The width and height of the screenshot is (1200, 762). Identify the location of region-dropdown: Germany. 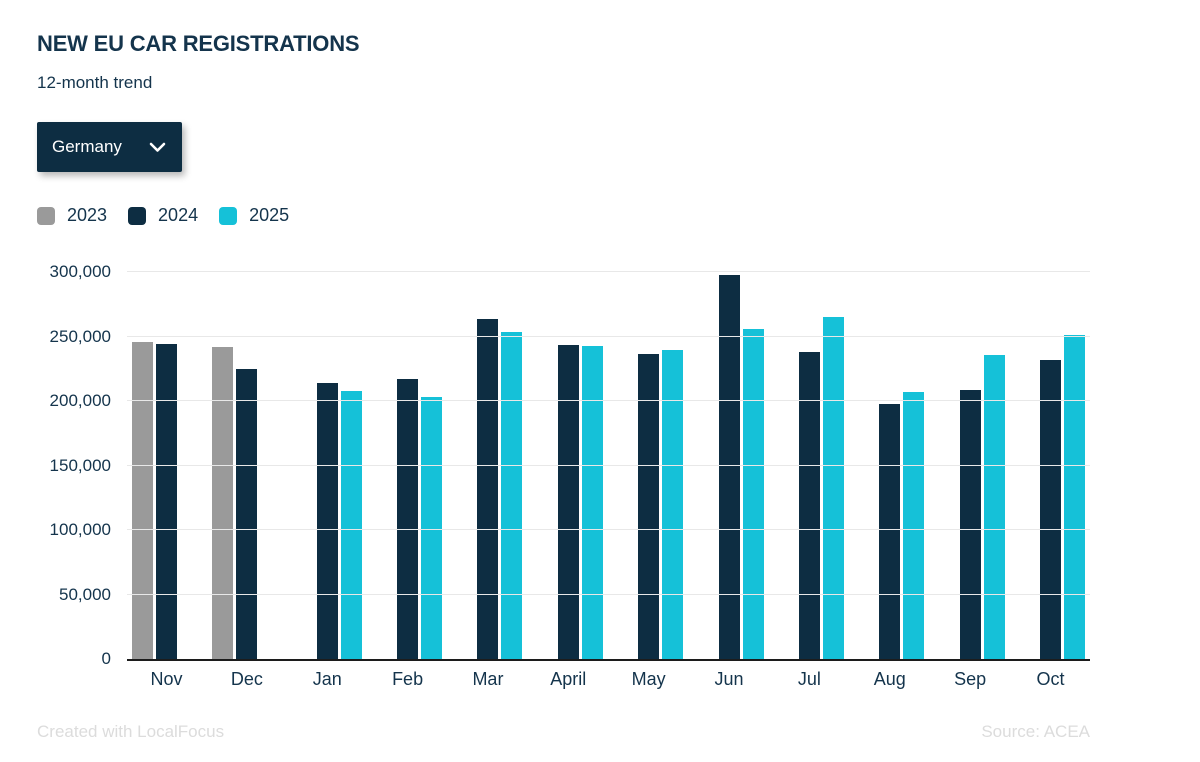
(109, 147).